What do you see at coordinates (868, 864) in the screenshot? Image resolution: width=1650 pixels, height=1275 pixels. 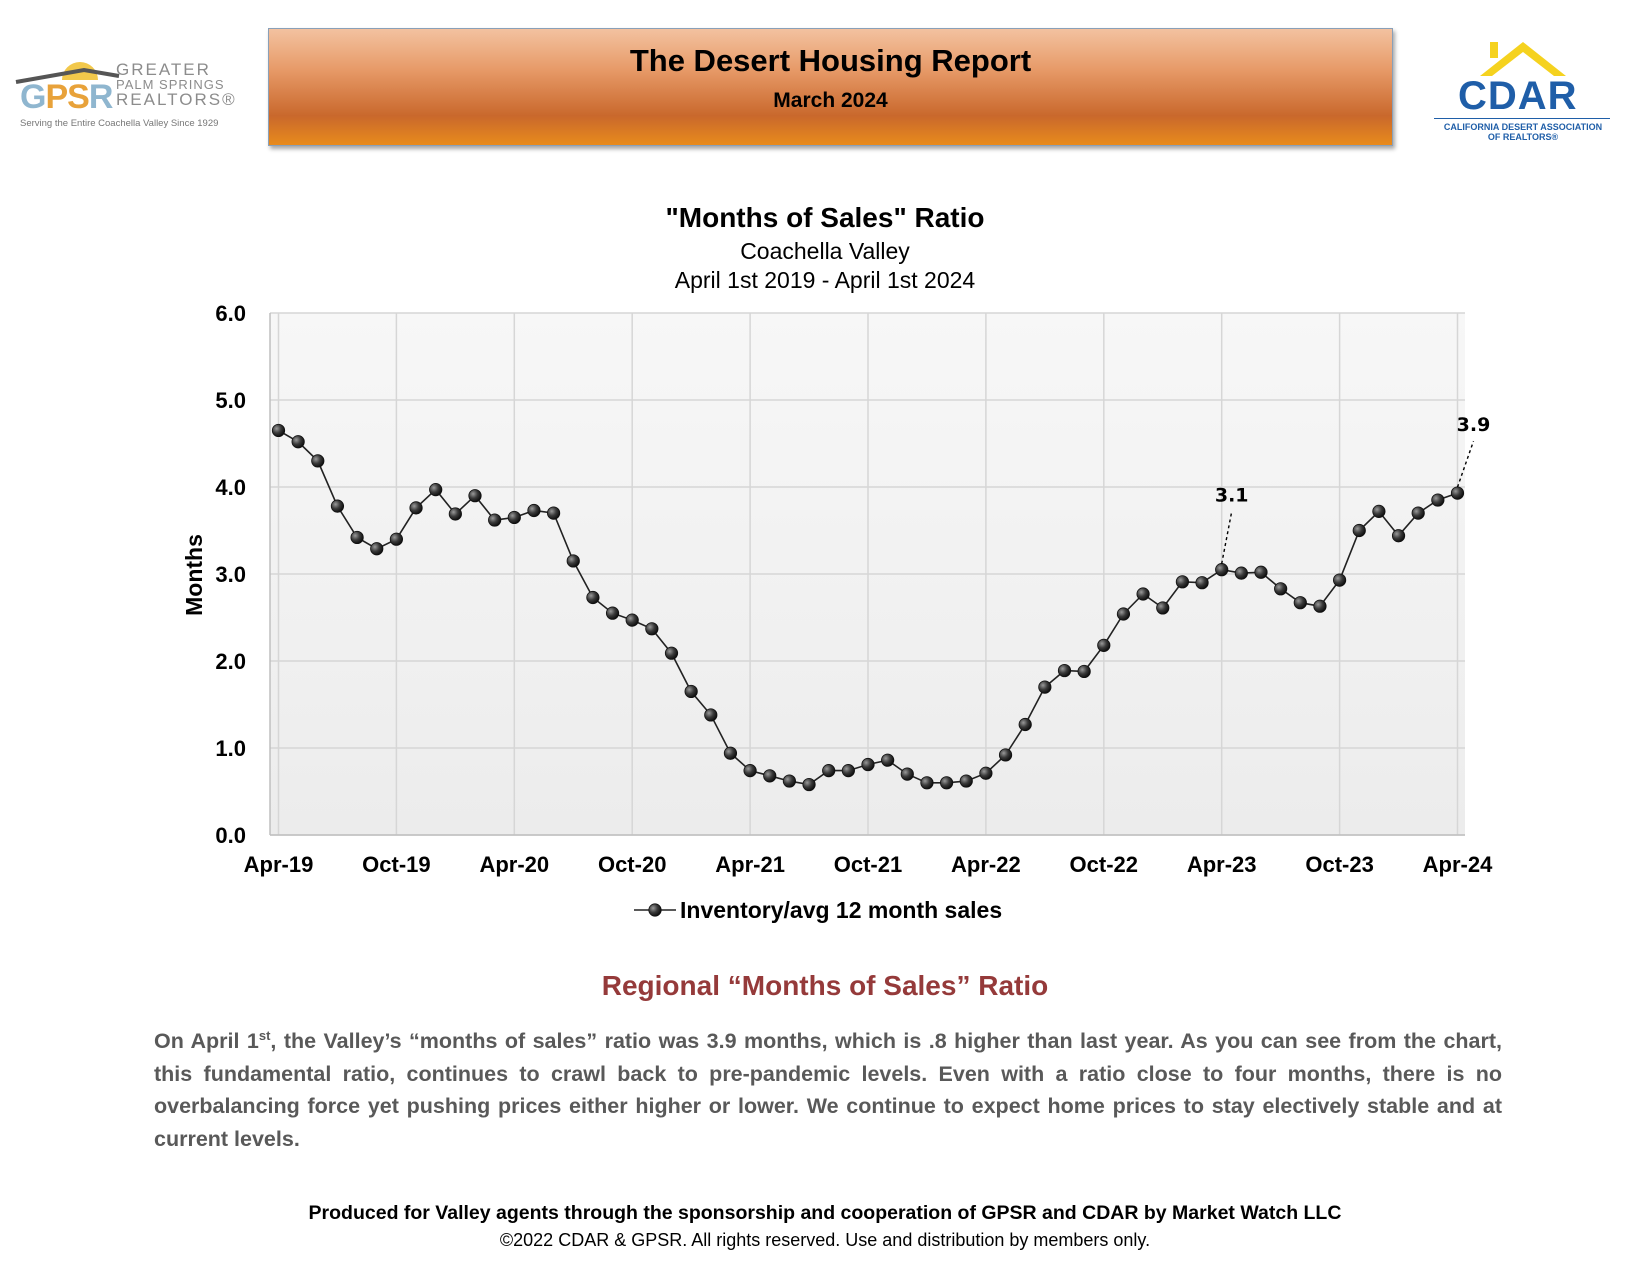 I see `x-tick-label: Oct-21` at bounding box center [868, 864].